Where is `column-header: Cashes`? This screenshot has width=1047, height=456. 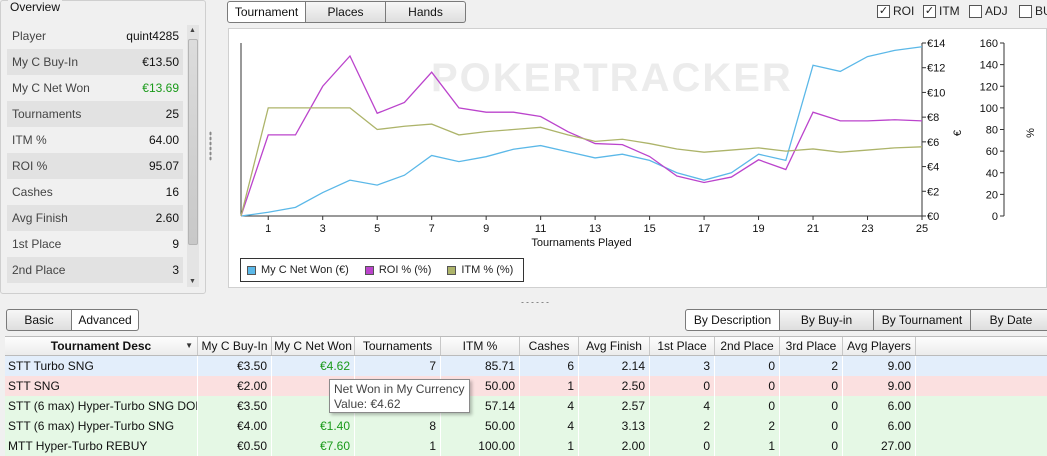
column-header: Cashes is located at coordinates (549, 346).